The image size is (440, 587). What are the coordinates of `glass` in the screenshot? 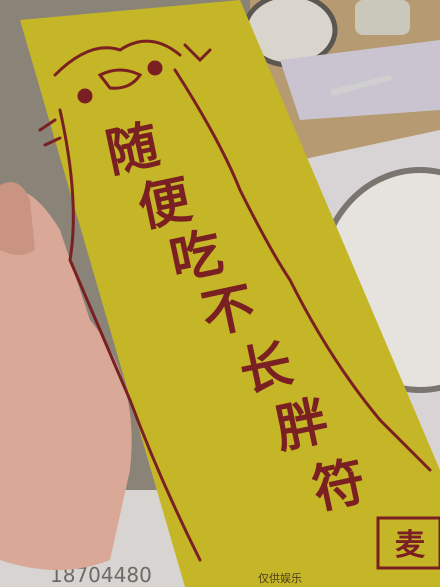 It's located at (382, 17).